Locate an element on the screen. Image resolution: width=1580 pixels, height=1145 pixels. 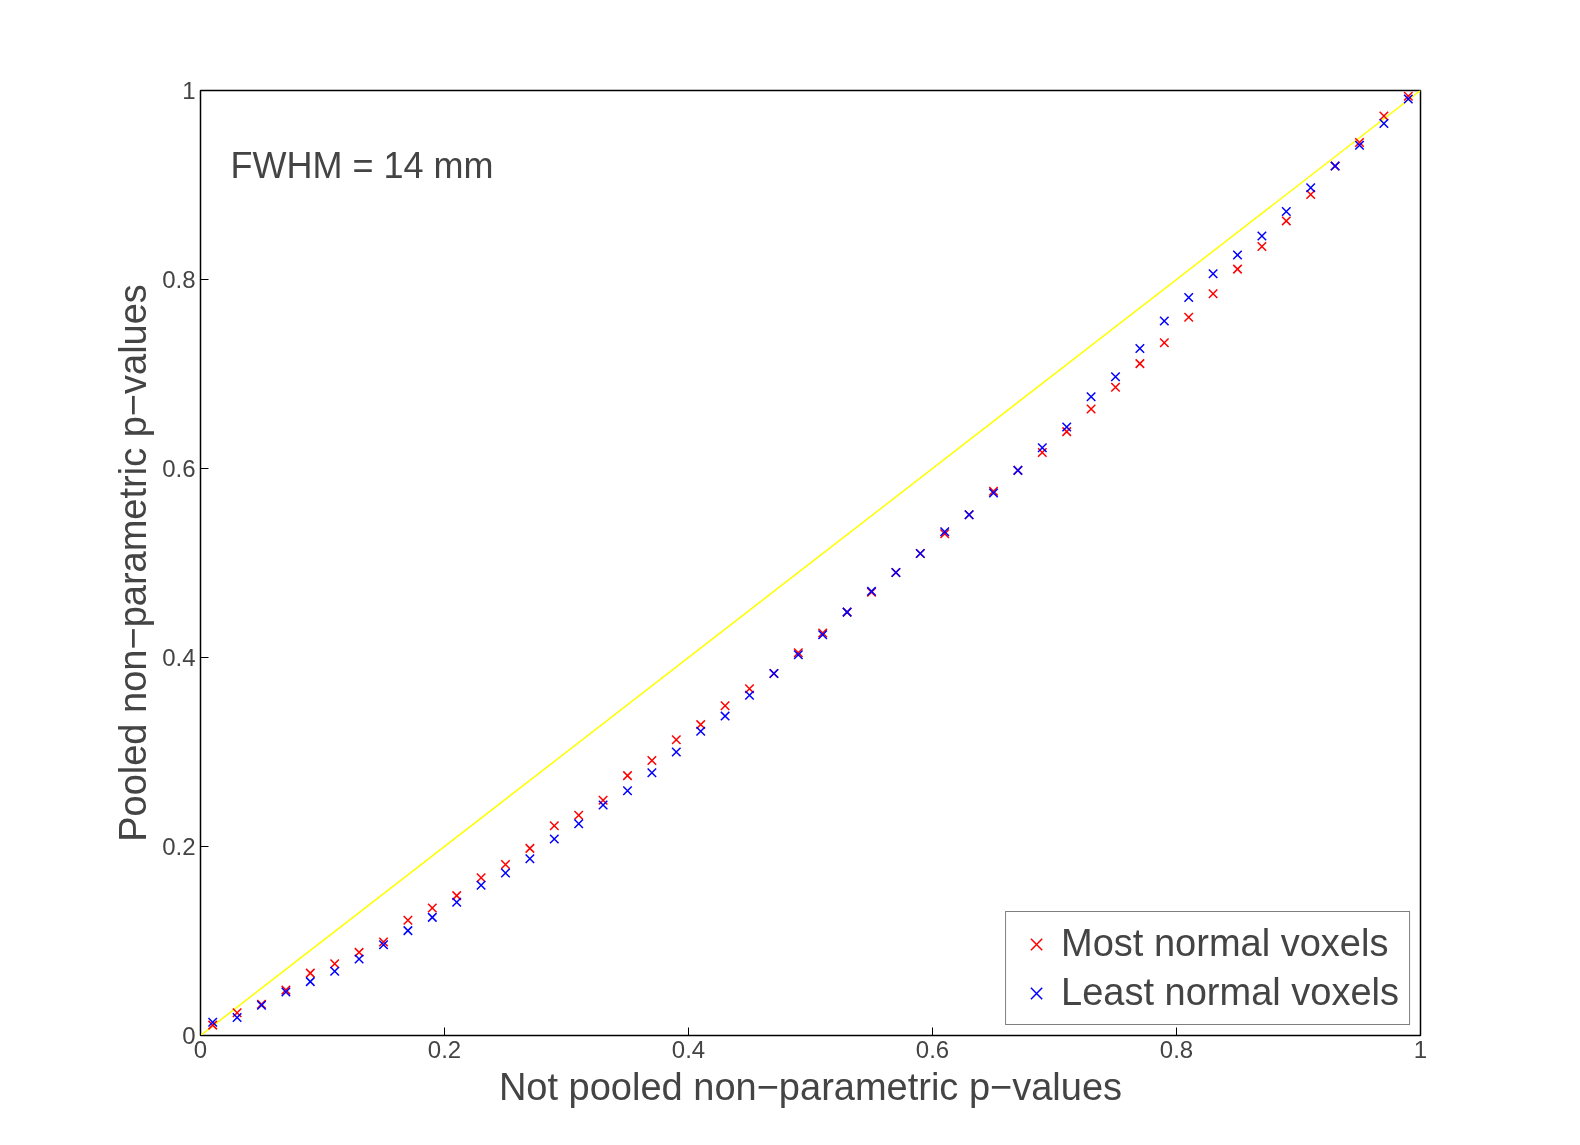
y-tick-label: 0.2 is located at coordinates (179, 846).